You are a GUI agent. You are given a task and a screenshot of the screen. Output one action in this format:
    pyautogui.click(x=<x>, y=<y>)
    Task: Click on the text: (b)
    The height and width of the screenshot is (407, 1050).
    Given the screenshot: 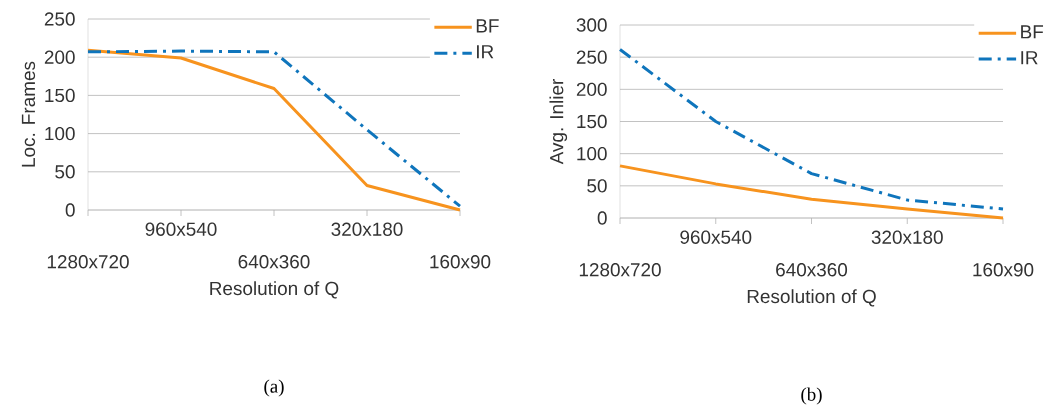 What is the action you would take?
    pyautogui.click(x=811, y=396)
    